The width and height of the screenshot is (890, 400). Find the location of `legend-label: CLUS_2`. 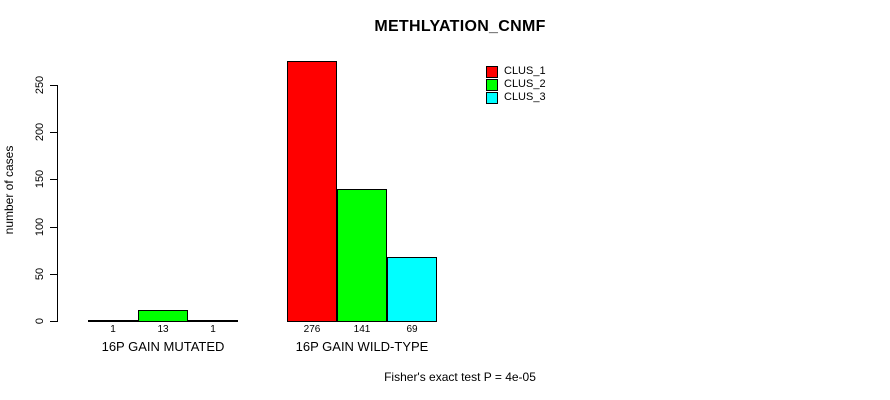

legend-label: CLUS_2 is located at coordinates (525, 84).